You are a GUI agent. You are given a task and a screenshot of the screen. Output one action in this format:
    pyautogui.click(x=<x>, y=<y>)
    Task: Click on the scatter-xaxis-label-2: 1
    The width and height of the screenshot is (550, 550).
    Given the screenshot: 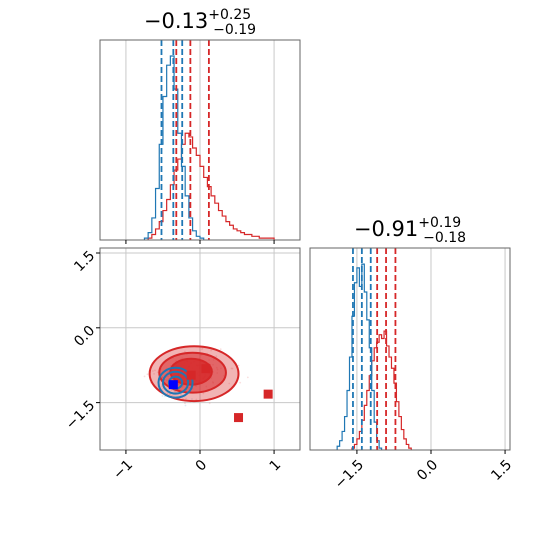 What is the action you would take?
    pyautogui.click(x=276, y=466)
    